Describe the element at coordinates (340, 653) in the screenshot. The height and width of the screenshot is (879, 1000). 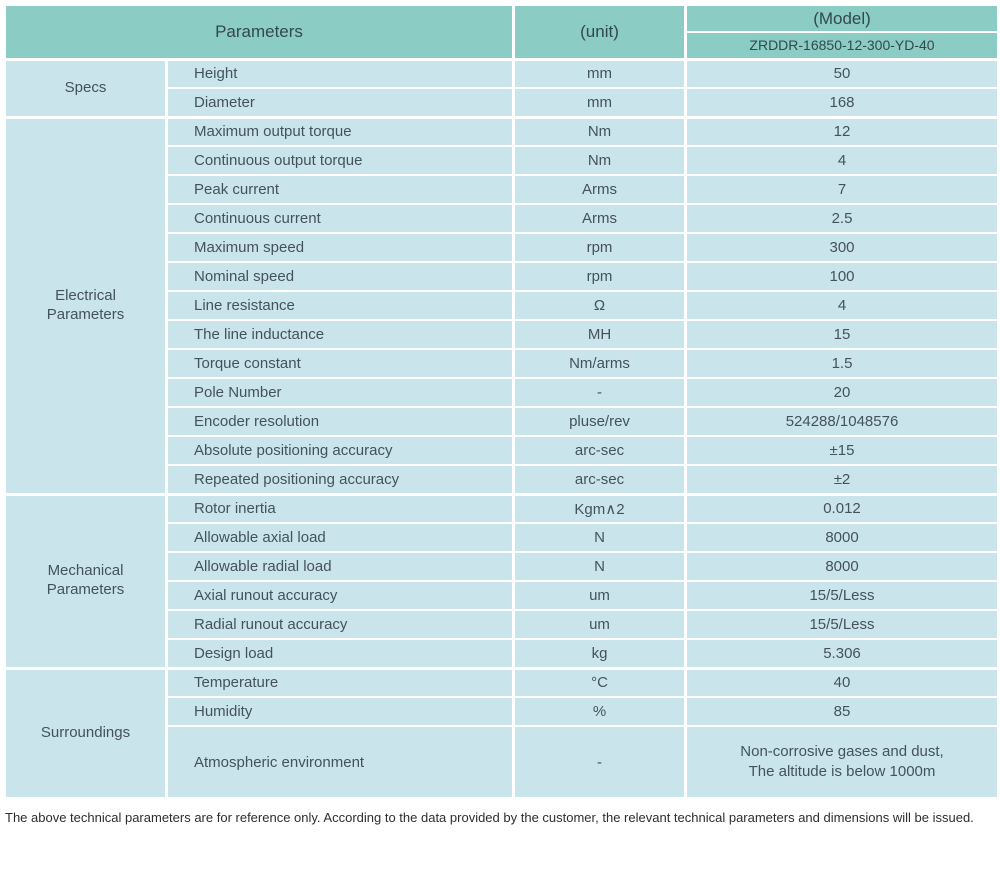
I see `param-cell: Design load` at that location.